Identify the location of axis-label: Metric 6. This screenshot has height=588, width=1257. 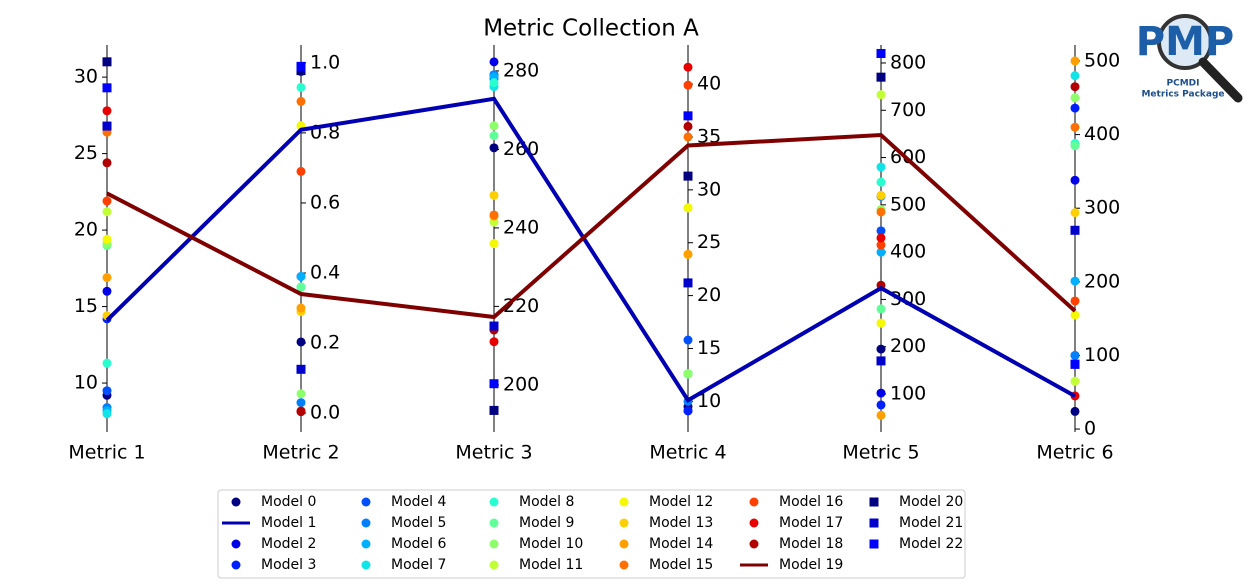
(1074, 453).